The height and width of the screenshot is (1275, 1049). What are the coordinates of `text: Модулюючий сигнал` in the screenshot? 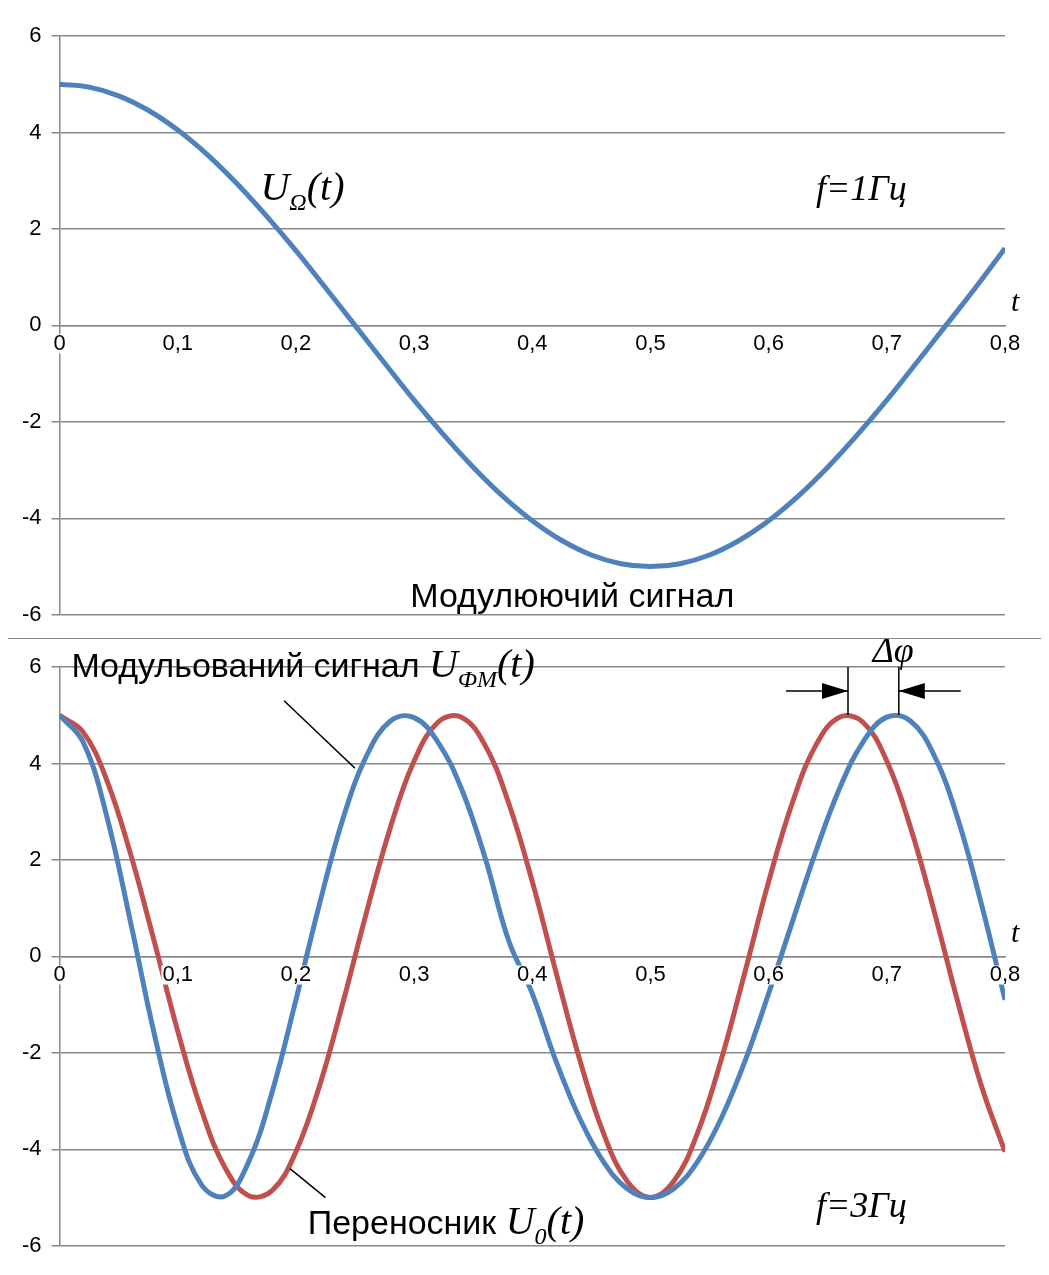 It's located at (572, 594).